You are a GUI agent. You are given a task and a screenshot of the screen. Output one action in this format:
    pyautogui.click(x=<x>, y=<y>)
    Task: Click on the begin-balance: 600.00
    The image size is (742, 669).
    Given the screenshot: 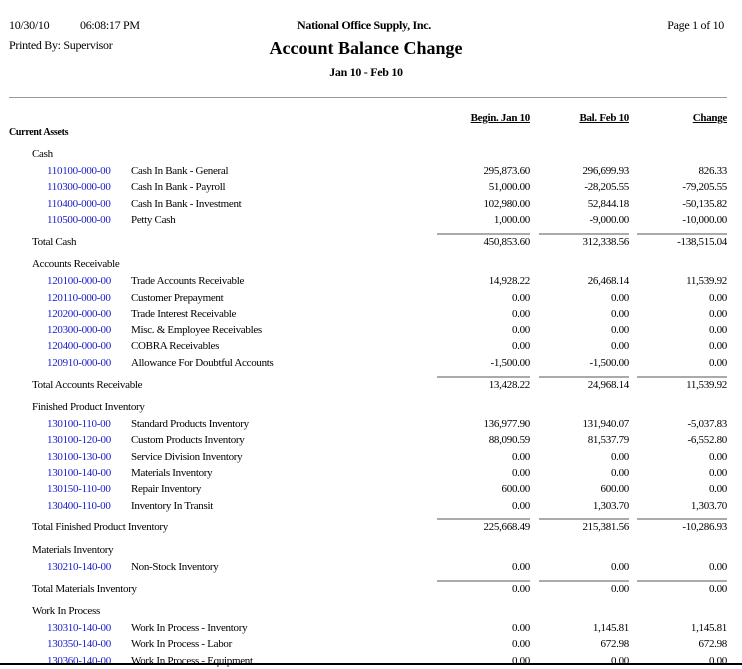 What is the action you would take?
    pyautogui.click(x=516, y=489)
    